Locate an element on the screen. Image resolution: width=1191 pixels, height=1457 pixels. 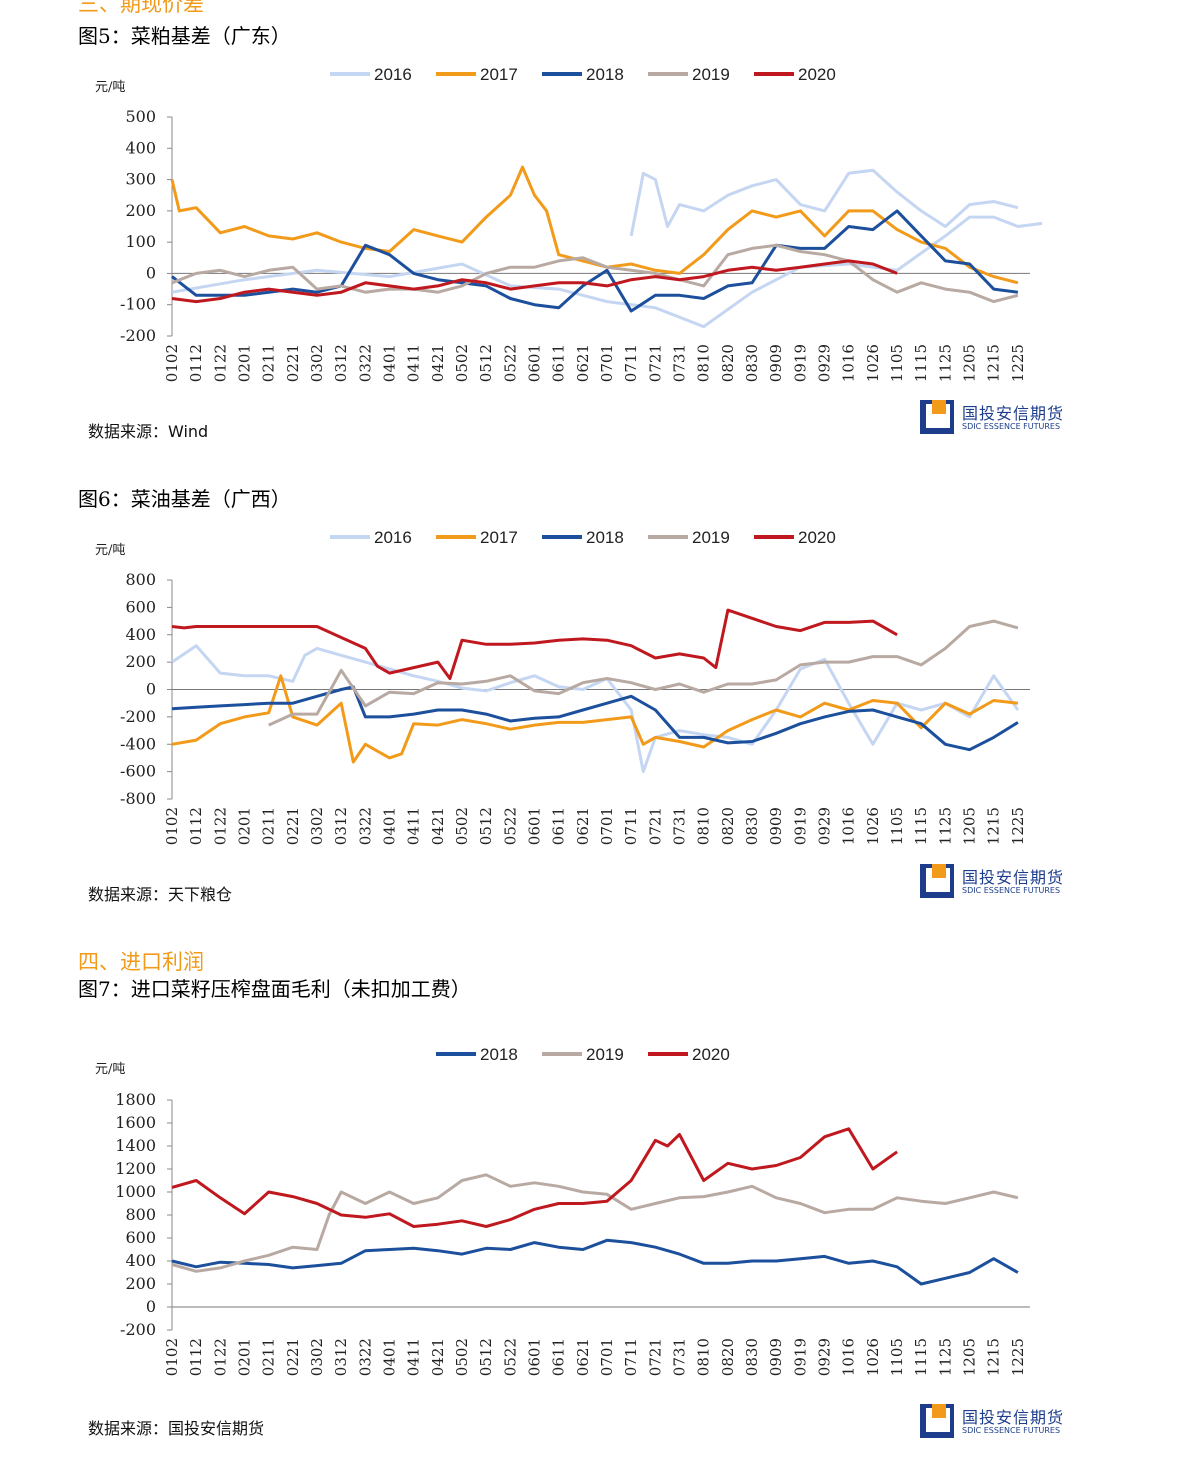
x-tick-label: 0810 is located at coordinates (704, 1357).